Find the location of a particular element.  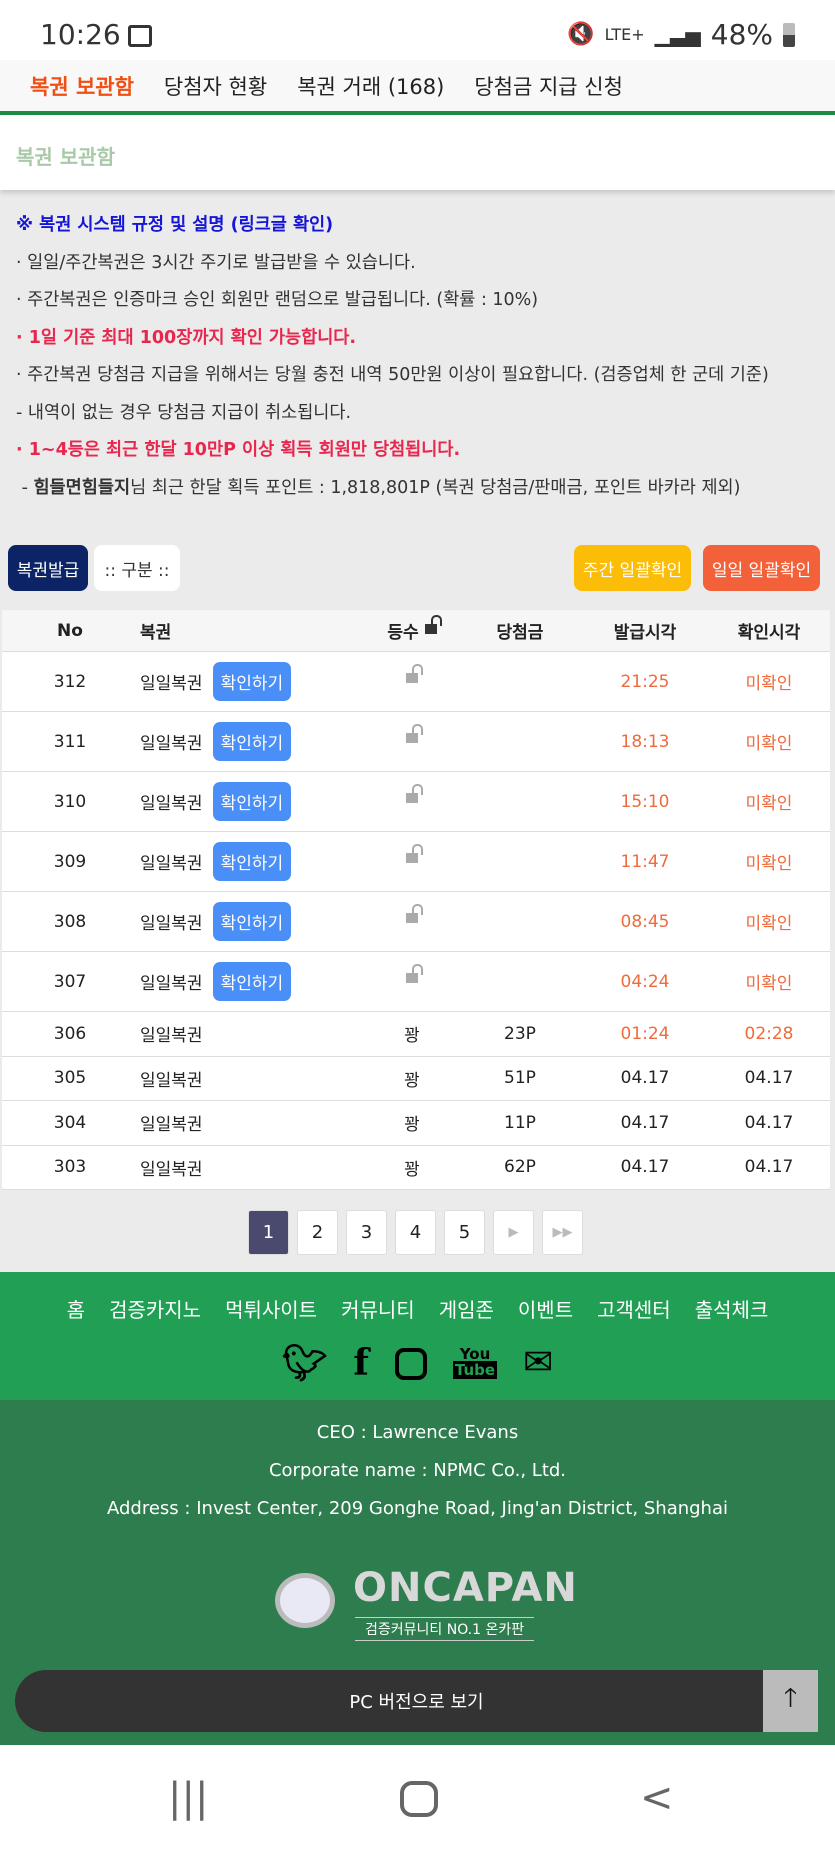

table-row: 306 일일복권 꽝 23P 01:24 02:28 is located at coordinates (416, 1034).